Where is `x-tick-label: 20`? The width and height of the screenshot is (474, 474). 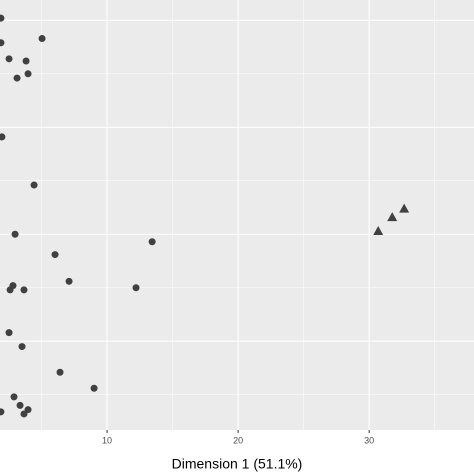
x-tick-label: 20 is located at coordinates (238, 440).